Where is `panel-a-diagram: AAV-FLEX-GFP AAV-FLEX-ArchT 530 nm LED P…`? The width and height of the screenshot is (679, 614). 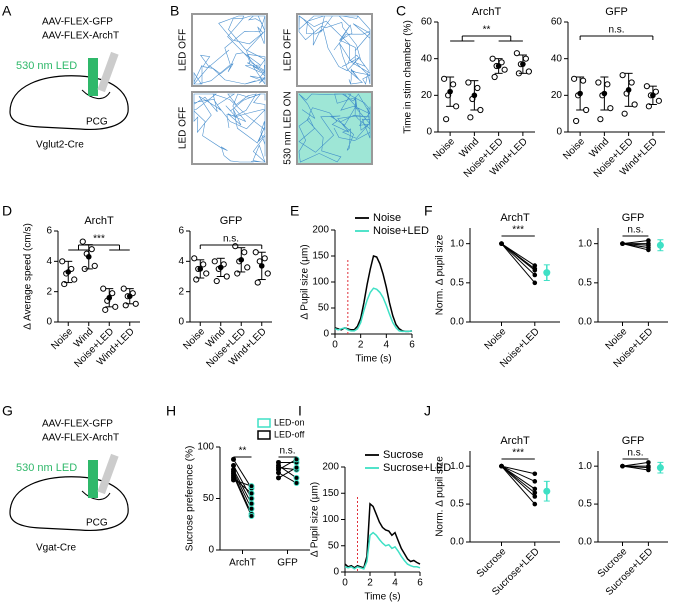
panel-a-diagram: AAV-FLEX-GFP AAV-FLEX-ArchT 530 nm LED P… is located at coordinates (69, 84).